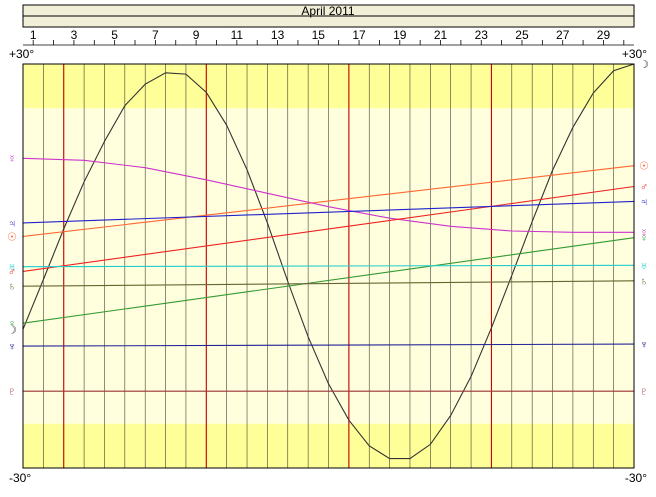  Describe the element at coordinates (634, 54) in the screenshot. I see `y-top-label-right: +30°` at that location.